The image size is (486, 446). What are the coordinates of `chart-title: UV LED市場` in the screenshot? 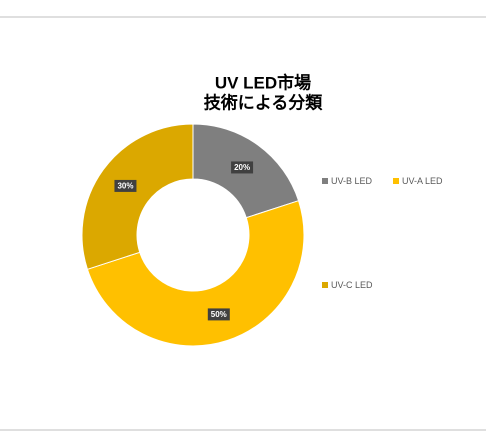 It's located at (263, 82).